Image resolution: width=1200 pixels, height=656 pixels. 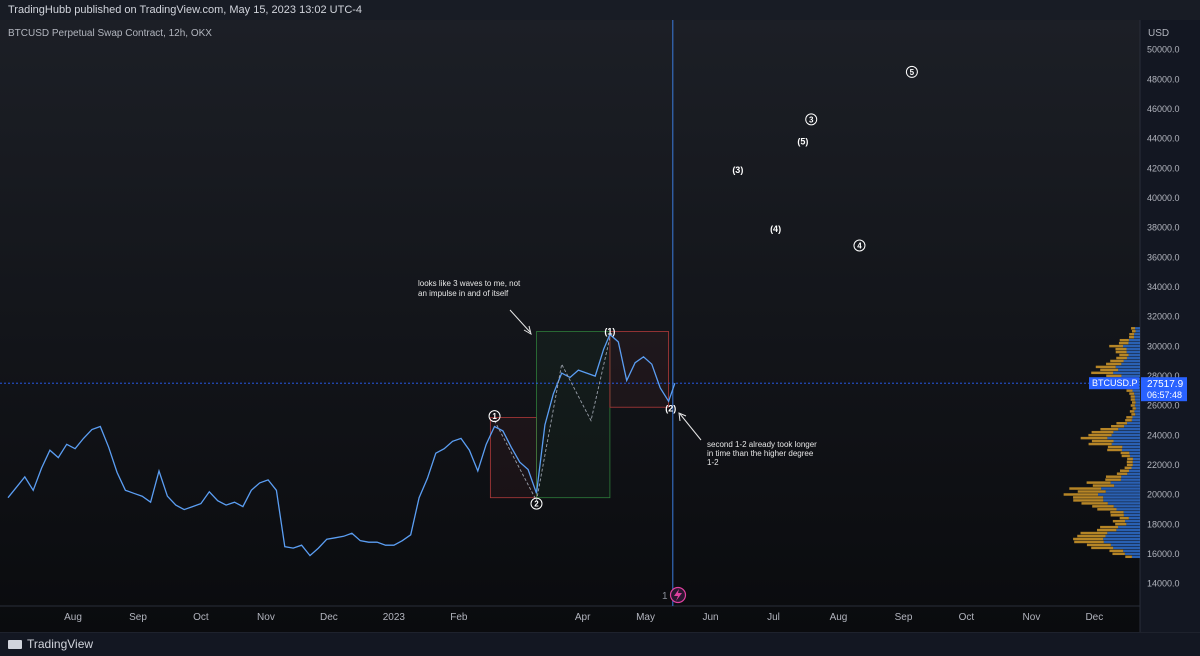 I want to click on x-tick-label: Feb, so click(x=459, y=617).